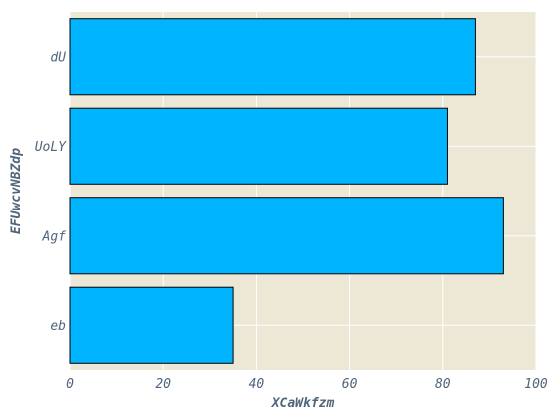 This screenshot has width=560, height=420. Describe the element at coordinates (51, 147) in the screenshot. I see `y-tick-label: UoLY` at that location.